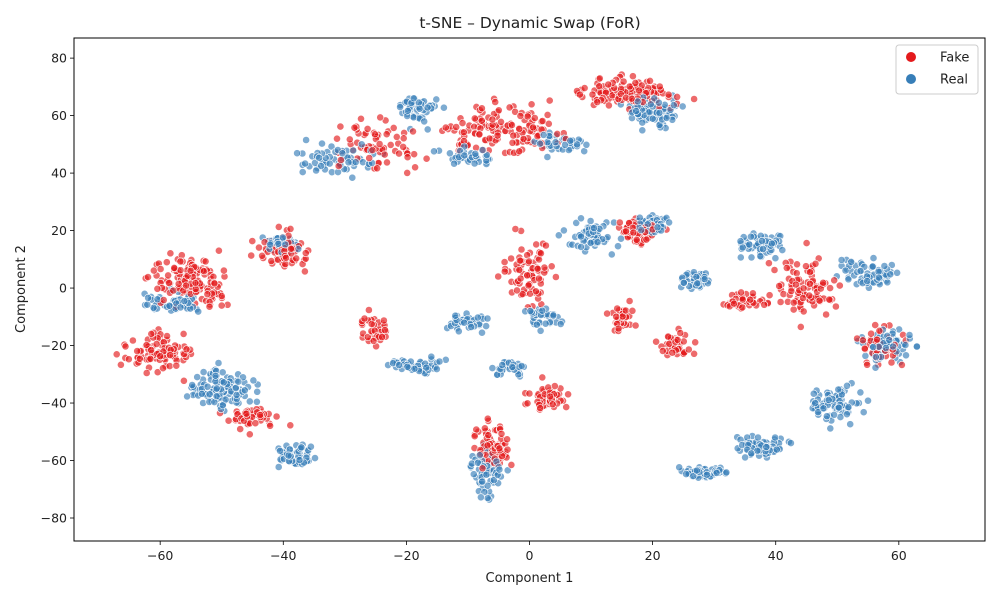  Describe the element at coordinates (54, 403) in the screenshot. I see `y-tick-label: −40` at that location.